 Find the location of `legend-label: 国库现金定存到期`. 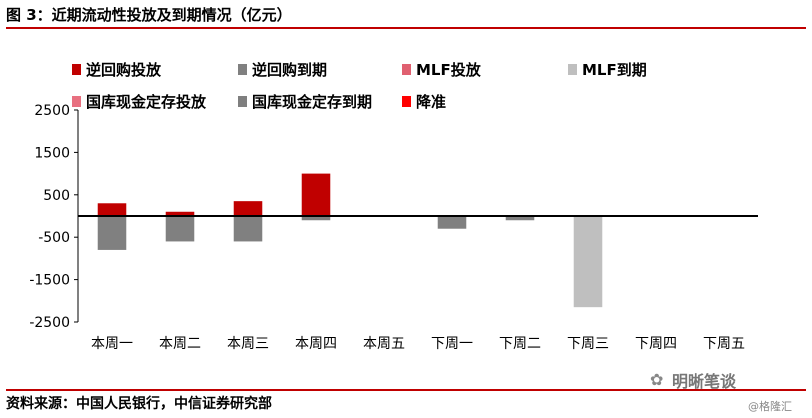

legend-label: 国库现金定存到期 is located at coordinates (312, 102).